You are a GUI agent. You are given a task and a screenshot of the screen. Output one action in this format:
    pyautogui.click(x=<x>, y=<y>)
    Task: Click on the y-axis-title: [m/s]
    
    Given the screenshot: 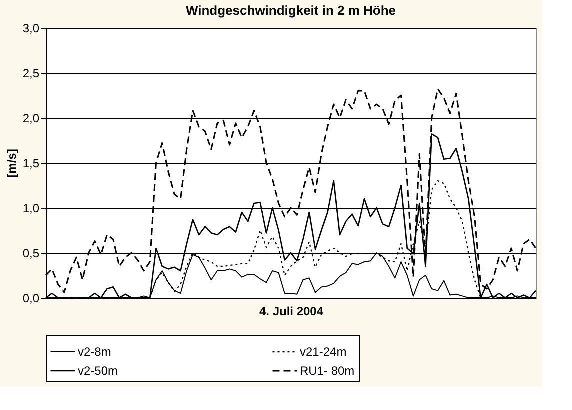 What is the action you would take?
    pyautogui.click(x=11, y=163)
    